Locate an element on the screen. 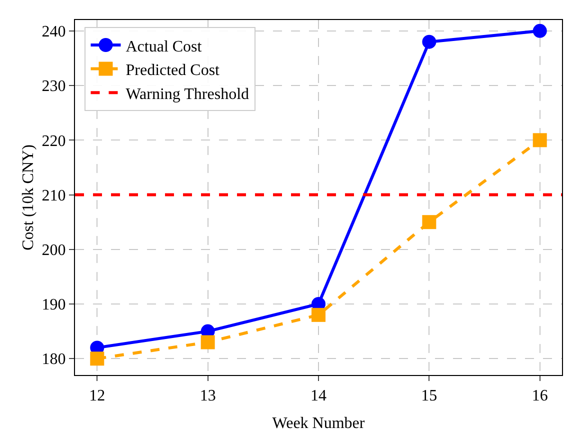  legend-label: Actual Cost is located at coordinates (164, 47).